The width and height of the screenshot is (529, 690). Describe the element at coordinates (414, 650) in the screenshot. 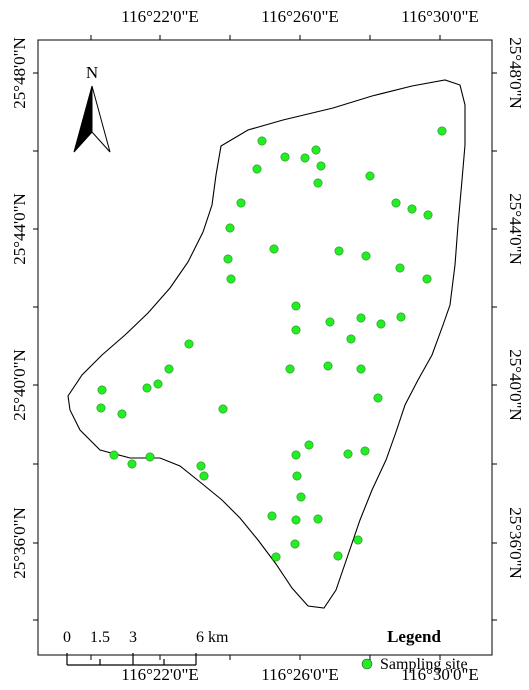

I see `legend: Legend Sampling site` at that location.